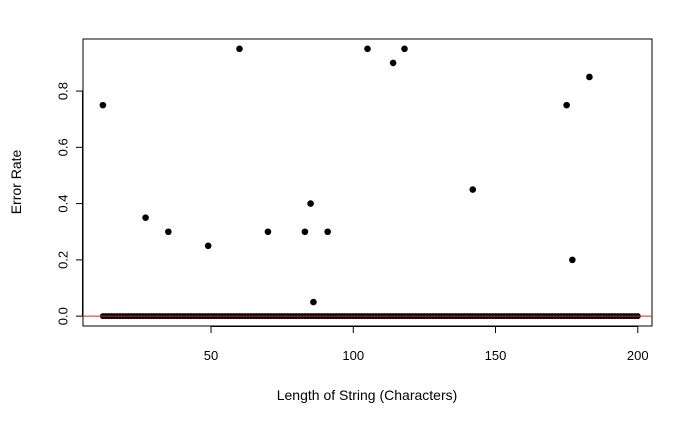 The width and height of the screenshot is (700, 423). What do you see at coordinates (63, 91) in the screenshot?
I see `y-tick-label: 0.8` at bounding box center [63, 91].